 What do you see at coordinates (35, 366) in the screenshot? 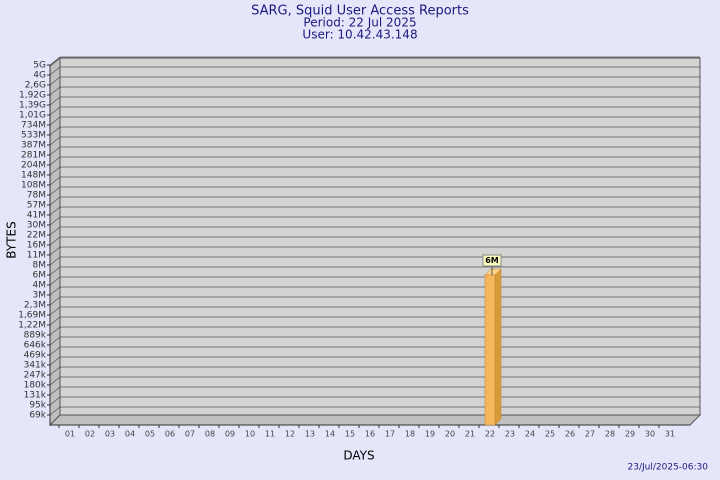
I see `y-tick-label: 341k` at bounding box center [35, 366].